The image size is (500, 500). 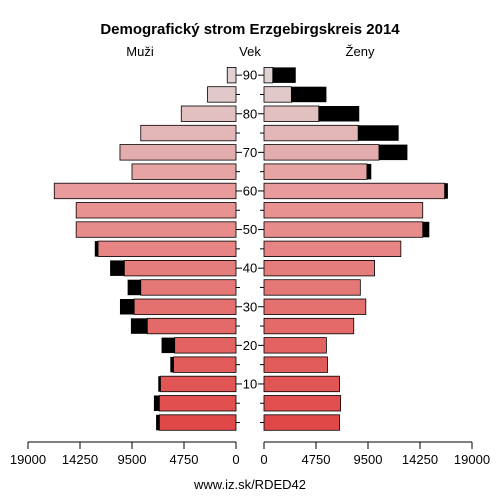 I want to click on female-excess-bar-90+, so click(x=284, y=75).